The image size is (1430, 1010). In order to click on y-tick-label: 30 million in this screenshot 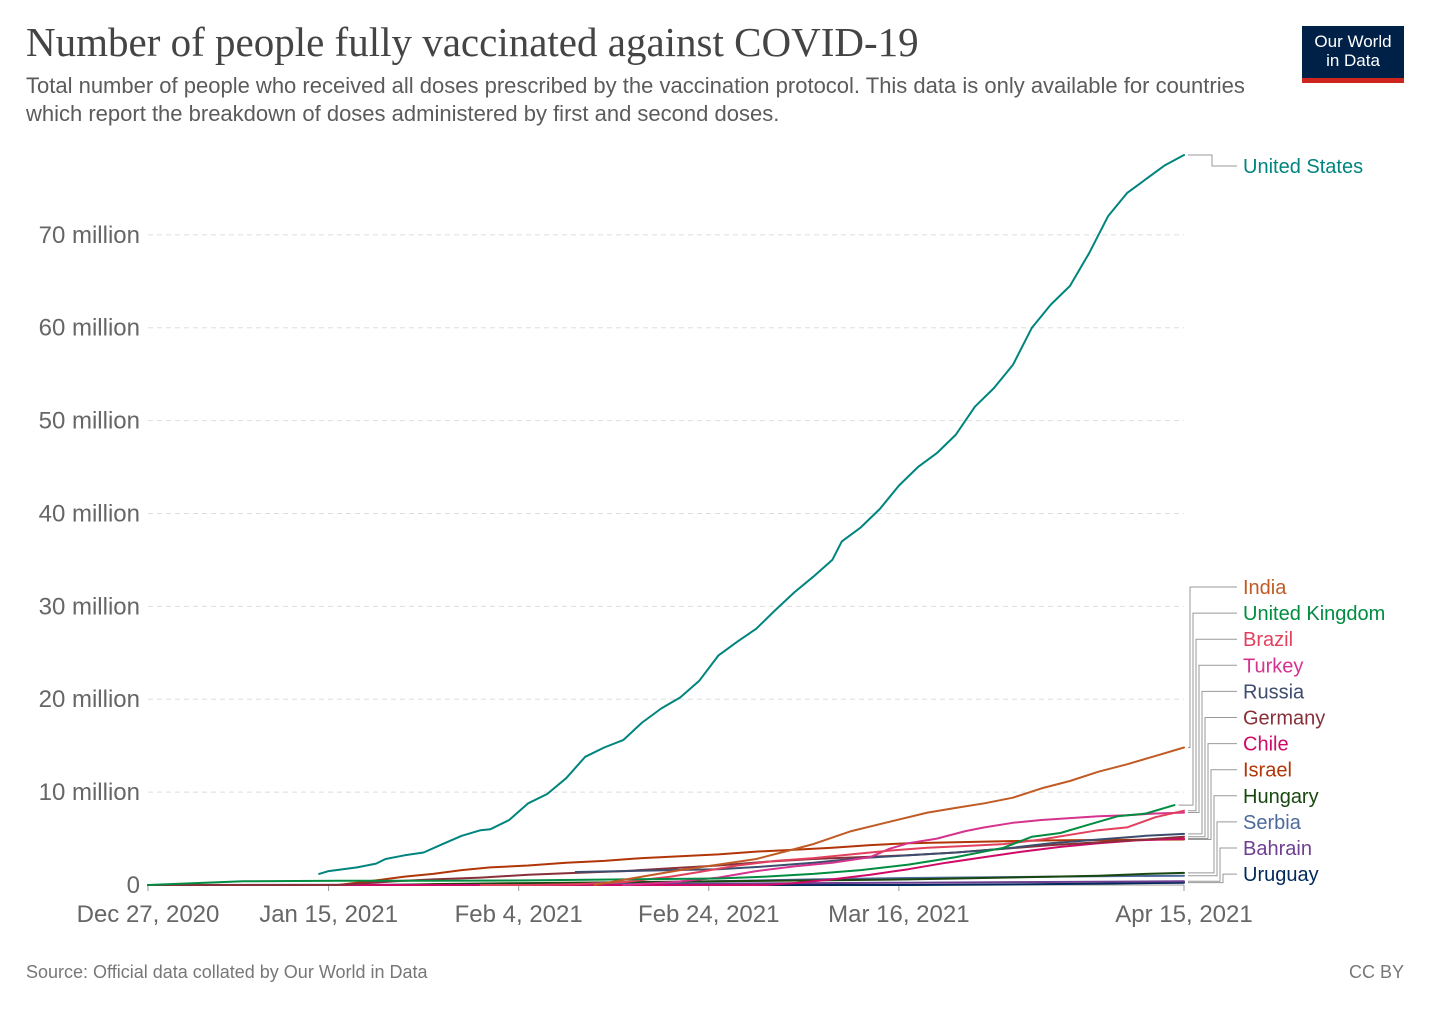, I will do `click(89, 606)`.